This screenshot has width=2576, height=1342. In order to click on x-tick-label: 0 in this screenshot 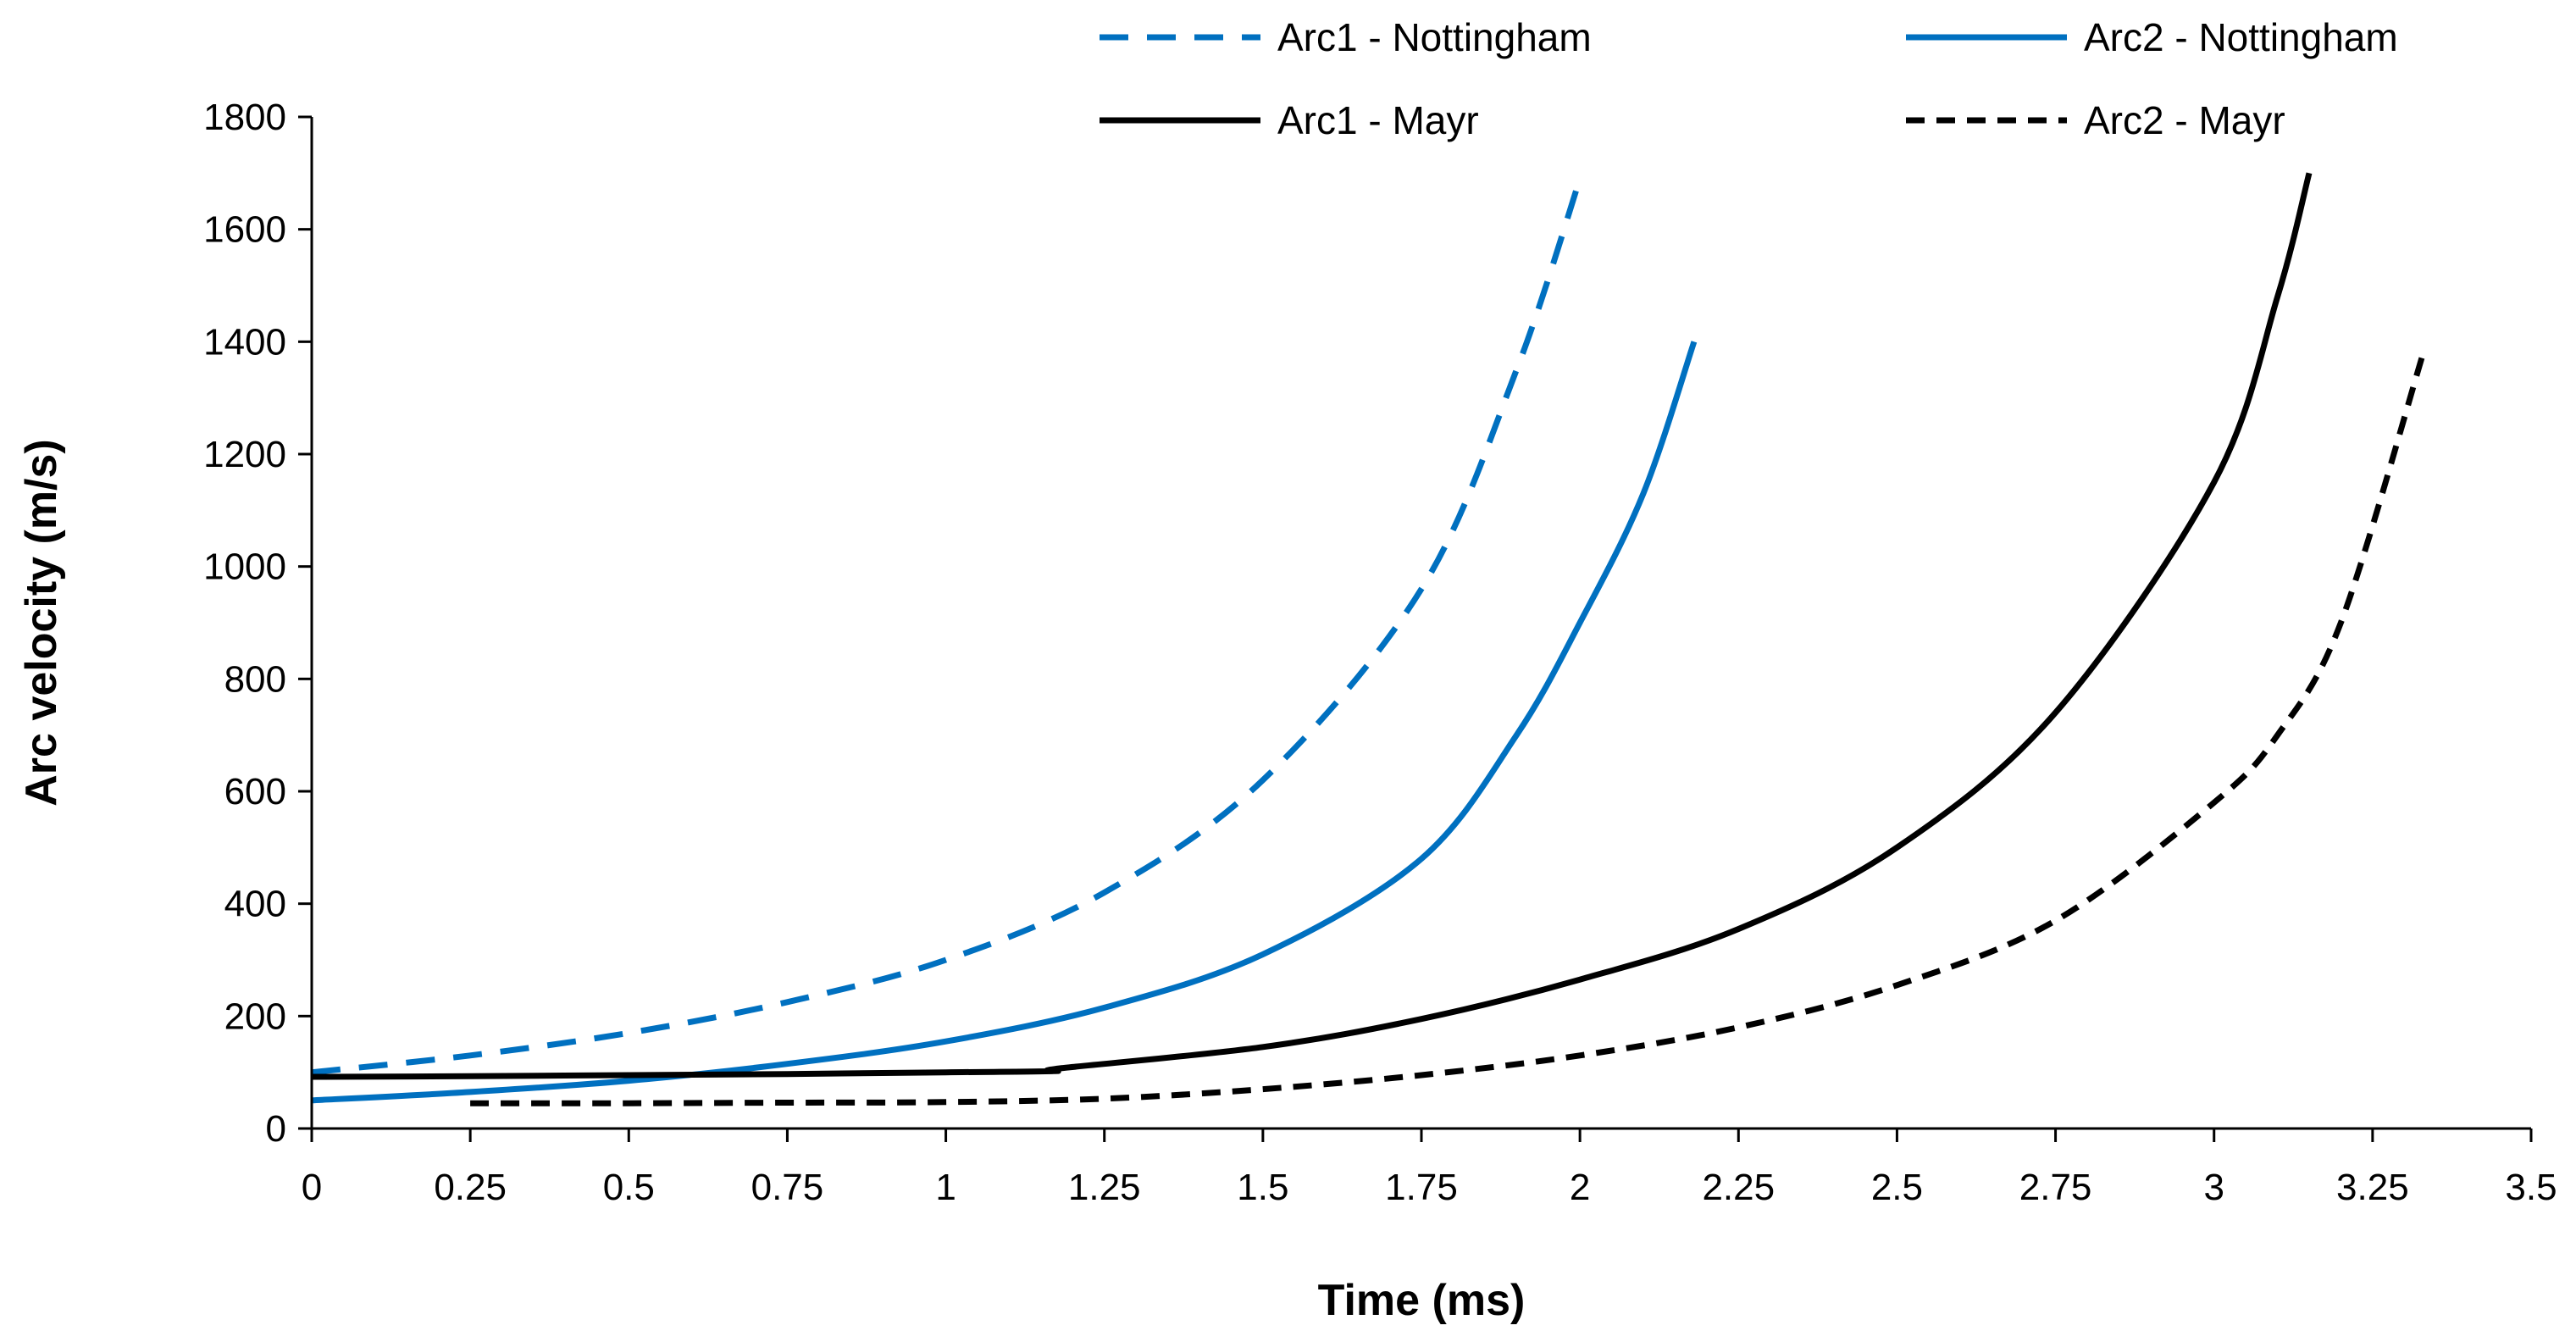, I will do `click(312, 1187)`.